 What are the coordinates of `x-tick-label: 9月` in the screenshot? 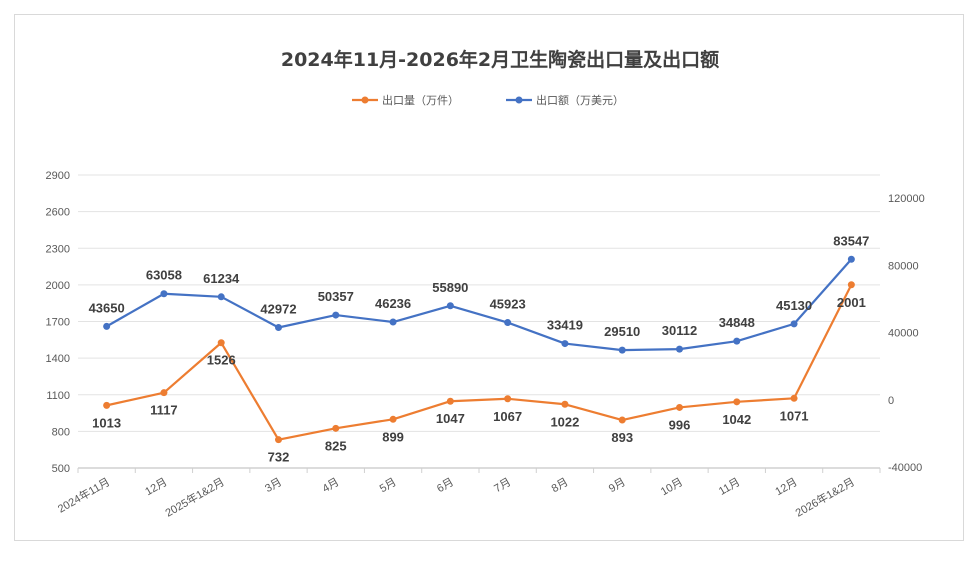 It's located at (617, 485).